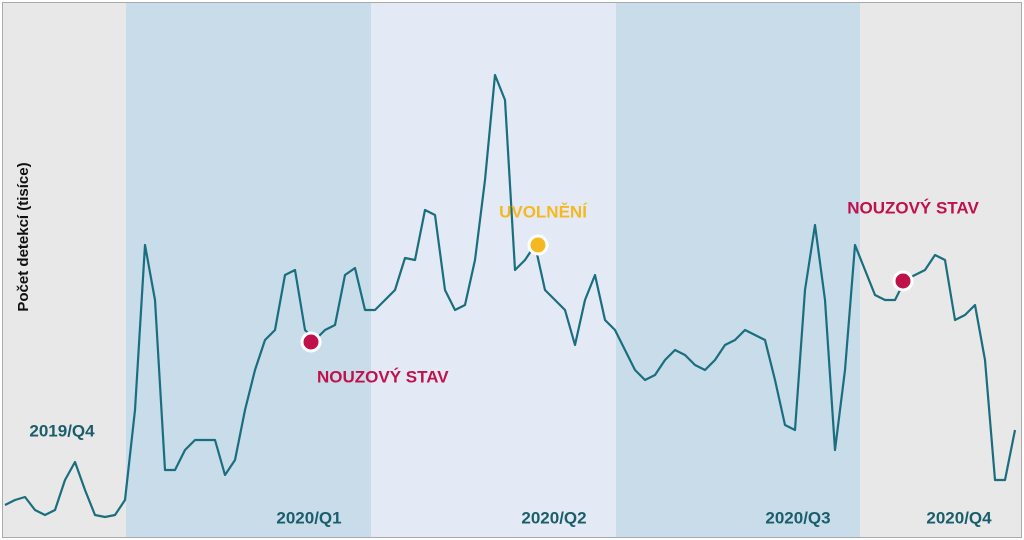 The image size is (1024, 540). What do you see at coordinates (64, 270) in the screenshot?
I see `period-band` at bounding box center [64, 270].